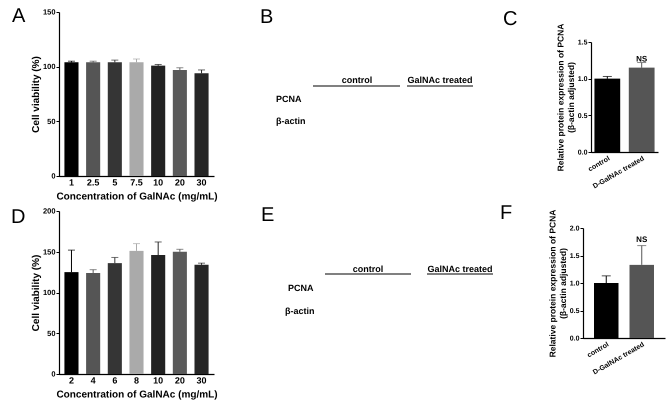 This screenshot has width=669, height=412. What do you see at coordinates (137, 381) in the screenshot?
I see `x-tick-label: 8` at bounding box center [137, 381].